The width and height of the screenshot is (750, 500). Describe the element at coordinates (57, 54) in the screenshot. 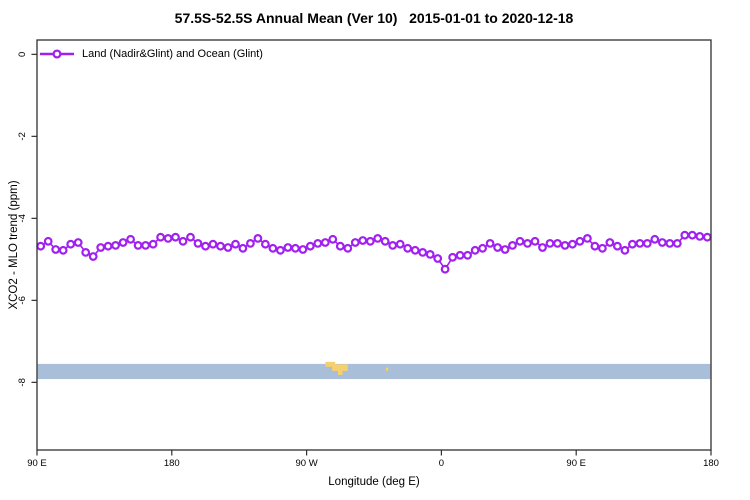

I see `legend-line-marker-icon` at that location.